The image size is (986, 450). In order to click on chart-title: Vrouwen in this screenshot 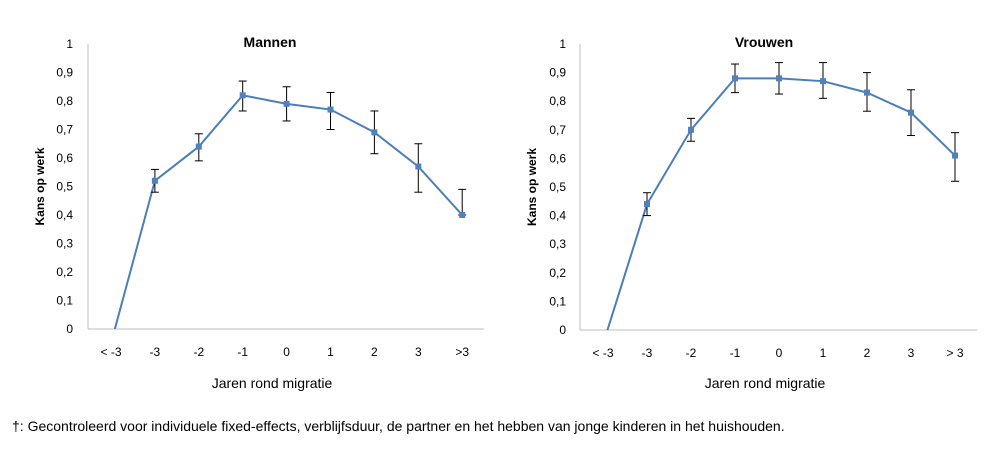, I will do `click(764, 42)`.